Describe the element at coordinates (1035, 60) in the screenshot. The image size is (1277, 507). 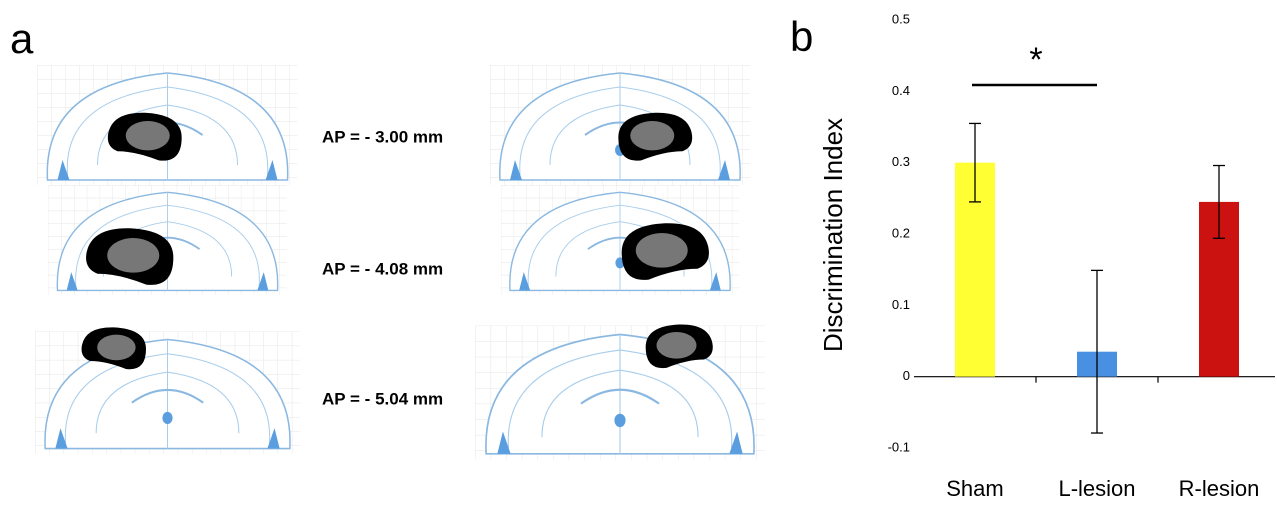
I see `significance-marker: *` at that location.